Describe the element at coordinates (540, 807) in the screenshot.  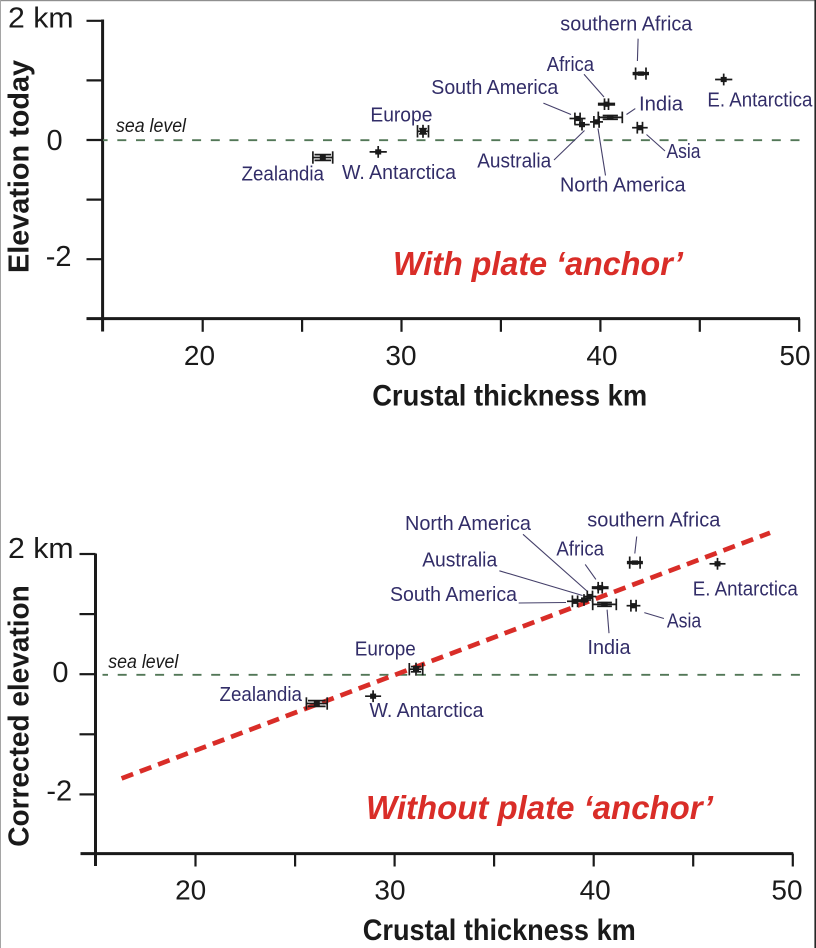
I see `svg-text: Without plate ‘anchor’` at that location.